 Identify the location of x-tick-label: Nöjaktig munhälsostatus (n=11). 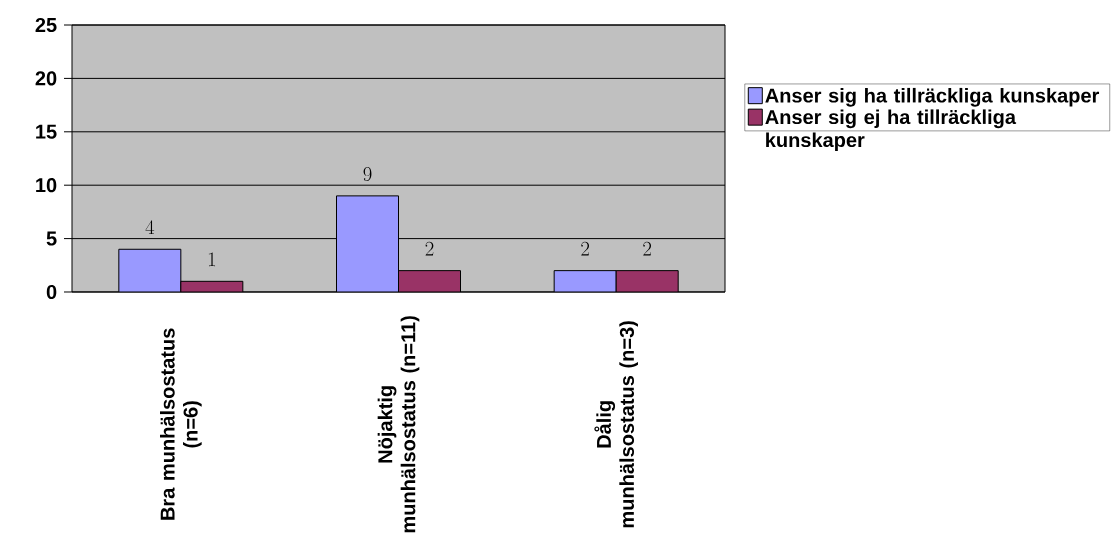
(398, 424).